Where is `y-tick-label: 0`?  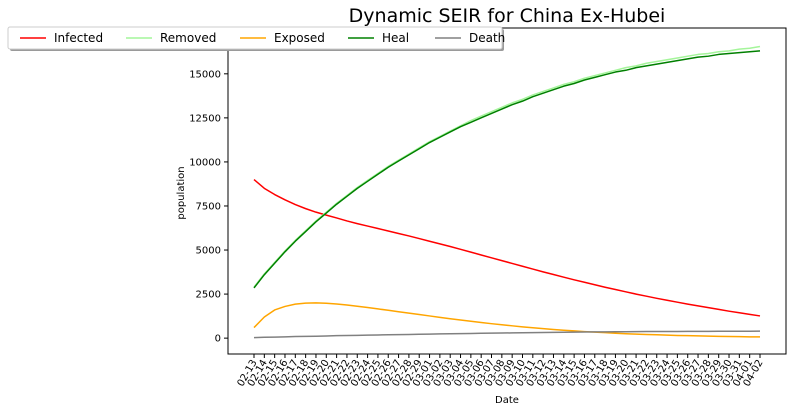 y-tick-label: 0 is located at coordinates (218, 339).